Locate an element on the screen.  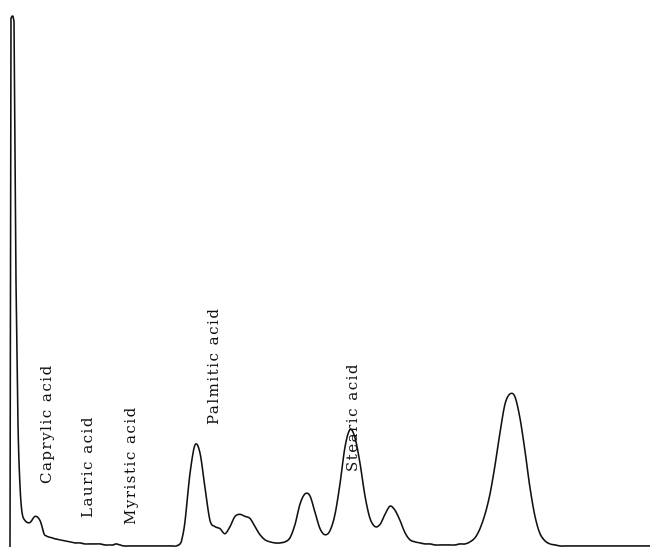
peak-label-caprylic-acid: Caprylic acid is located at coordinates (46, 424).